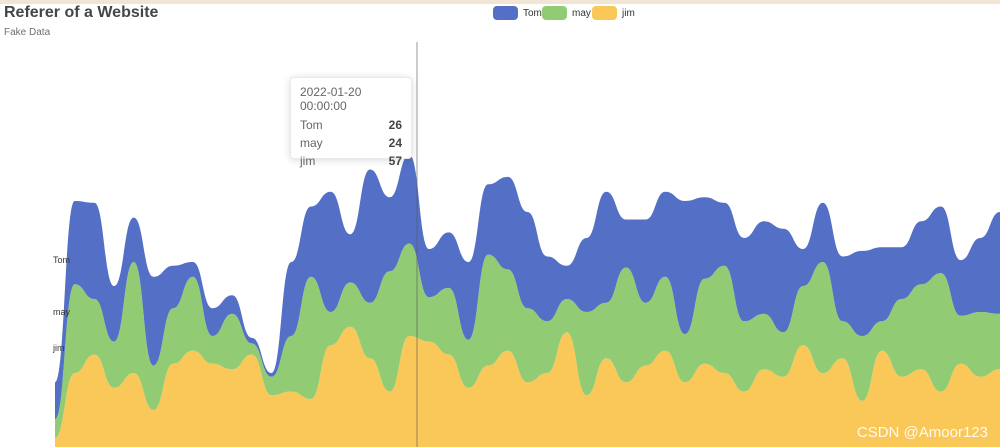  I want to click on tooltip-row-jim: jim 57, so click(351, 161).